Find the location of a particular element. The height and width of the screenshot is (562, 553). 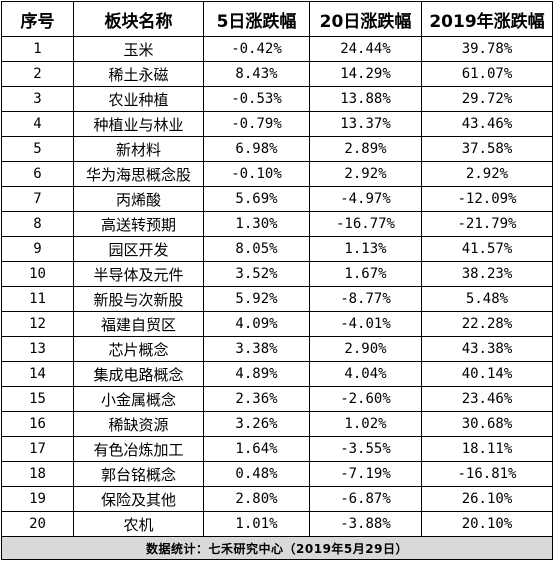

cell-20day-change: 2.92% is located at coordinates (365, 174).